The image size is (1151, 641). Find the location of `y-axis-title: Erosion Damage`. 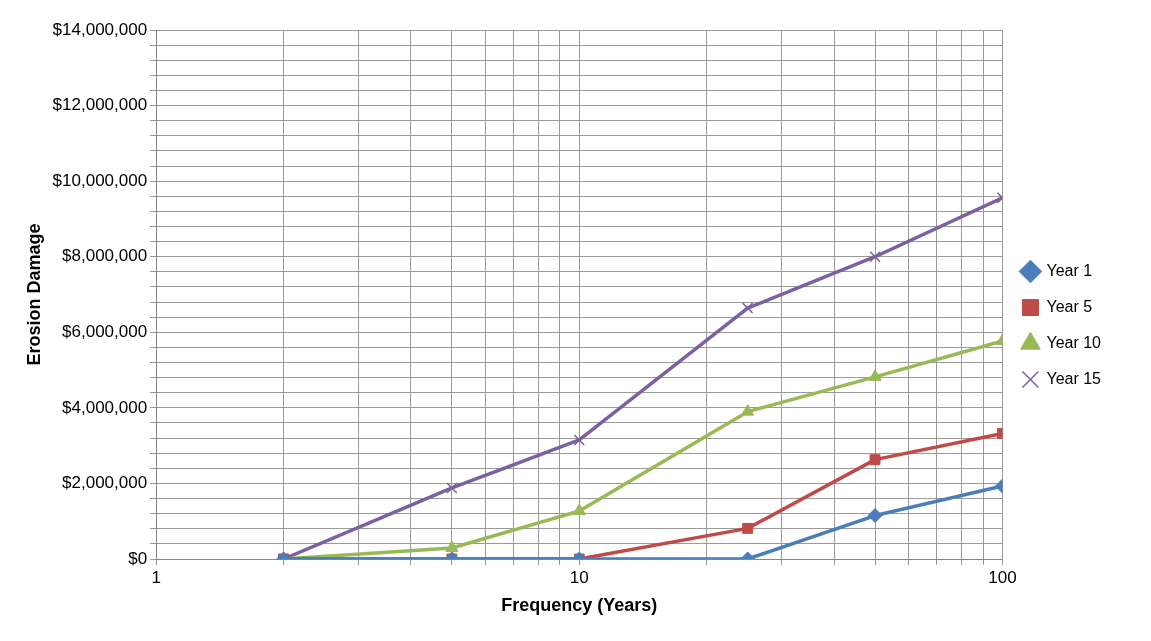

y-axis-title: Erosion Damage is located at coordinates (33, 294).